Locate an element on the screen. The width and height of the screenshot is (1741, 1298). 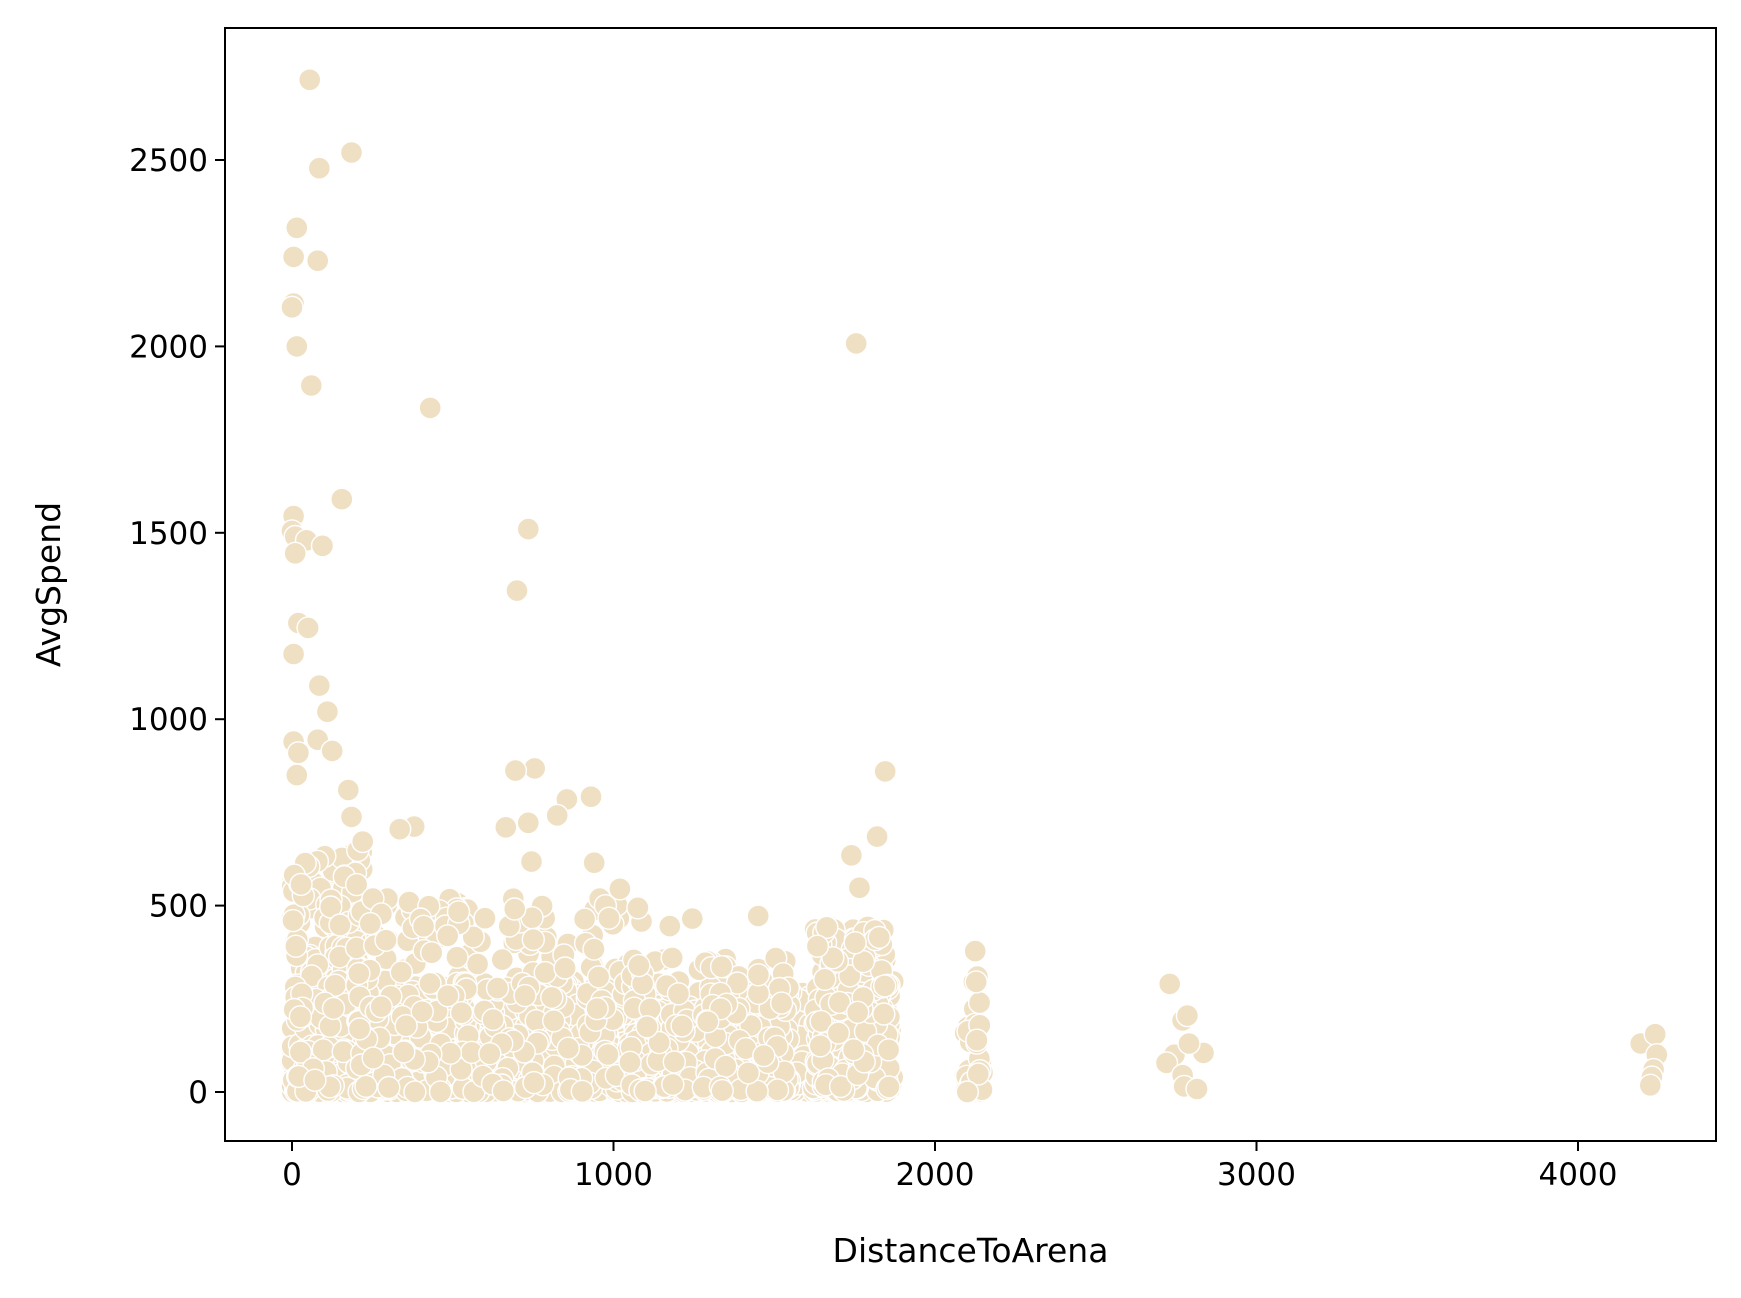
y-tick-label: 2000 is located at coordinates (168, 347).